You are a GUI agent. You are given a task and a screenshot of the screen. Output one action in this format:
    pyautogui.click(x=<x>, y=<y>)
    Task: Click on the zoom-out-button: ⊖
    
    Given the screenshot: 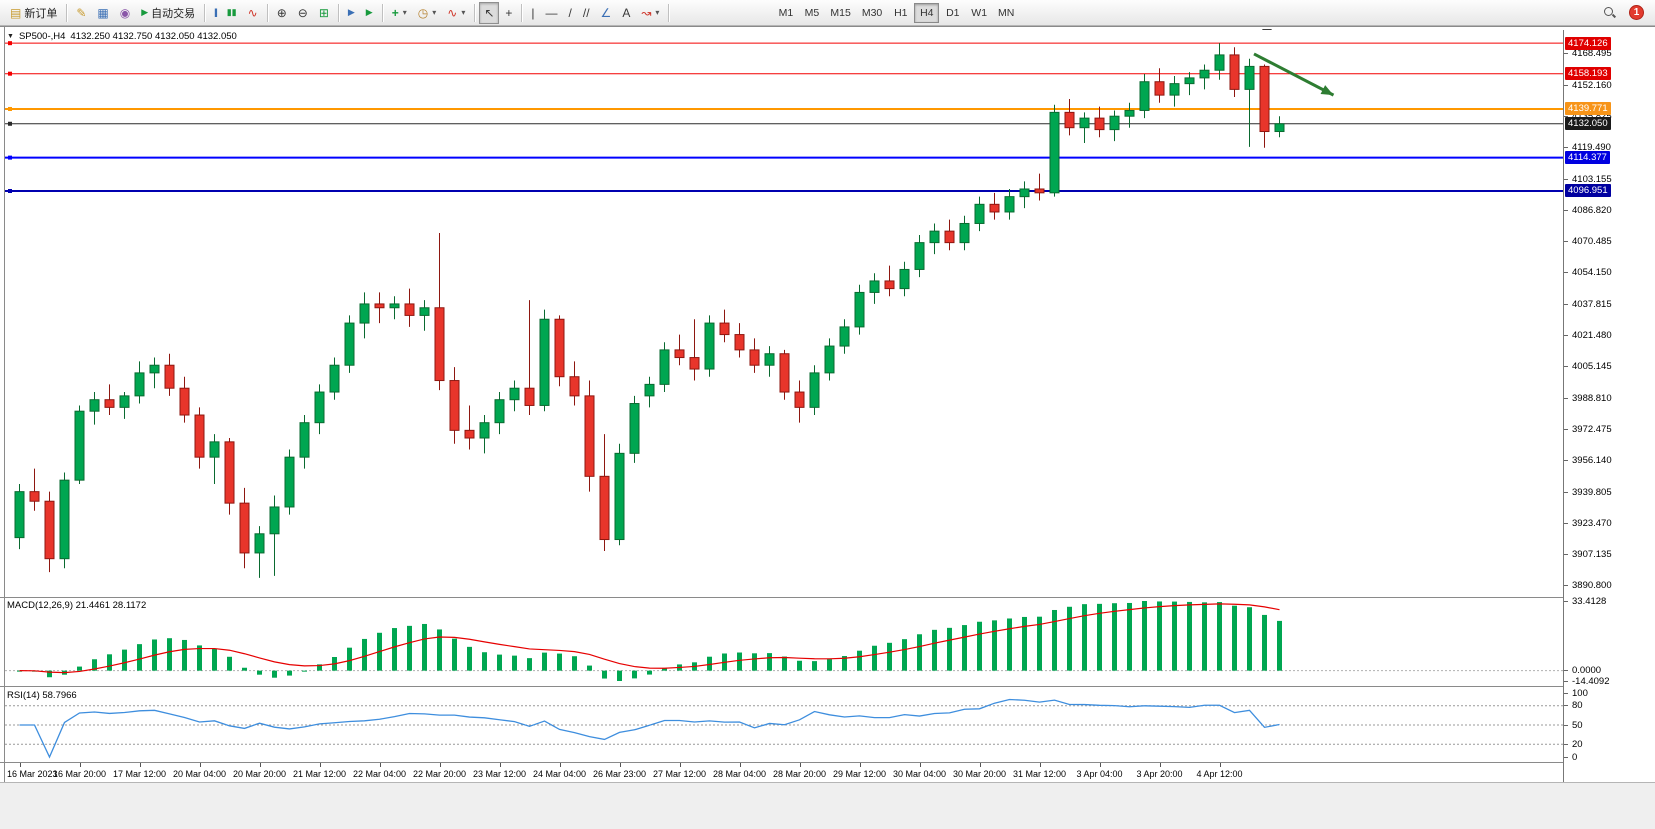 What is the action you would take?
    pyautogui.click(x=303, y=13)
    